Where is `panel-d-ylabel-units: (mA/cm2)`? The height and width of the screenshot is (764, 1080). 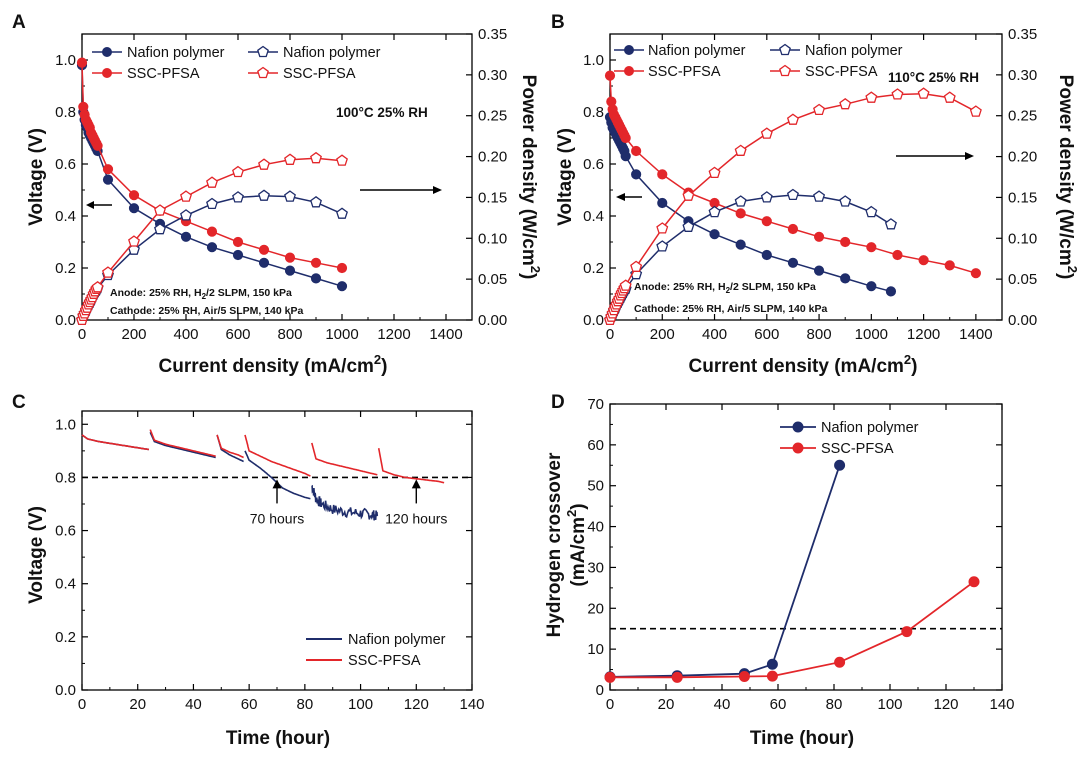 panel-d-ylabel-units: (mA/cm2) is located at coordinates (576, 544).